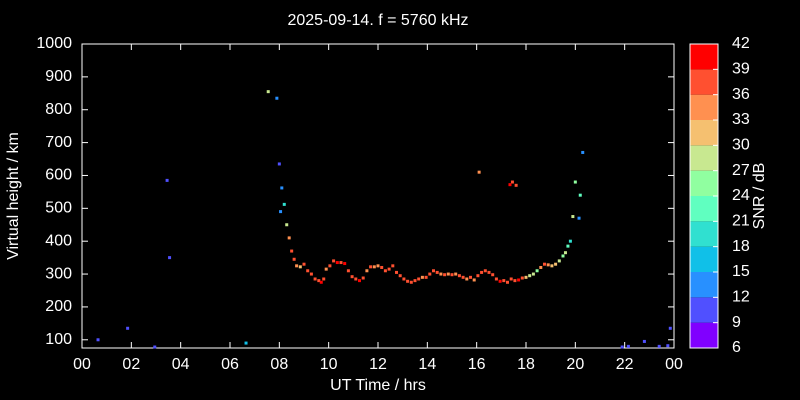 This screenshot has width=800, height=400. Describe the element at coordinates (741, 119) in the screenshot. I see `colorbar-tick-label: 33` at that location.